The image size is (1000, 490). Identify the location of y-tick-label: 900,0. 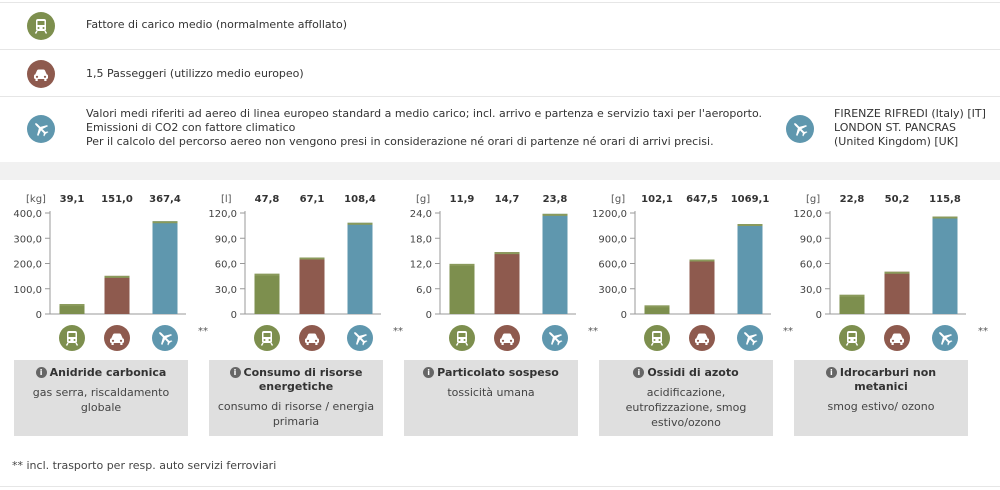
(612, 239).